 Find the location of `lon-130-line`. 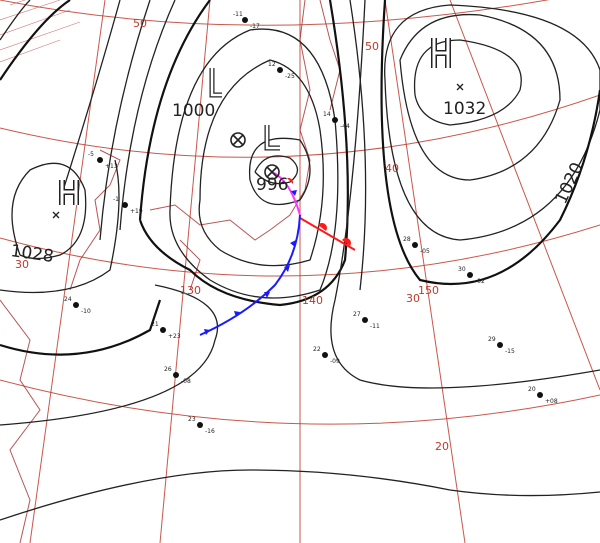

lon-130-line is located at coordinates (185, 271).